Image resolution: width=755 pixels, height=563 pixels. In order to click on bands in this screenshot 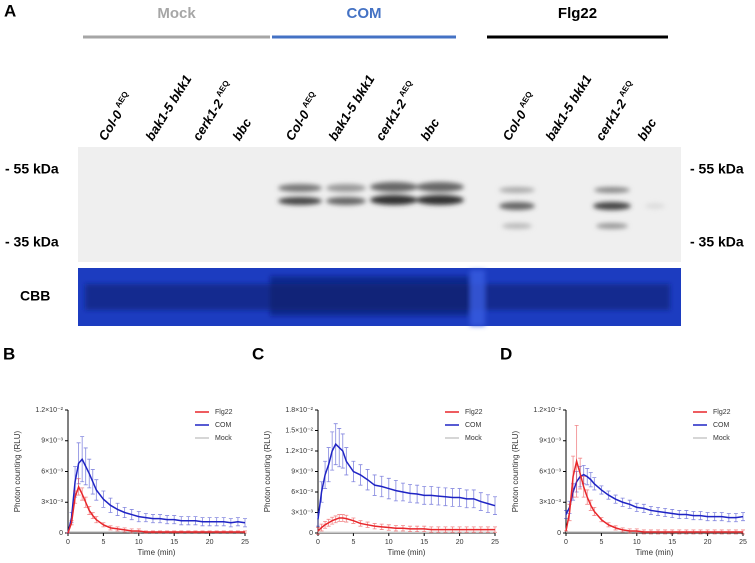, I will do `click(471, 205)`.